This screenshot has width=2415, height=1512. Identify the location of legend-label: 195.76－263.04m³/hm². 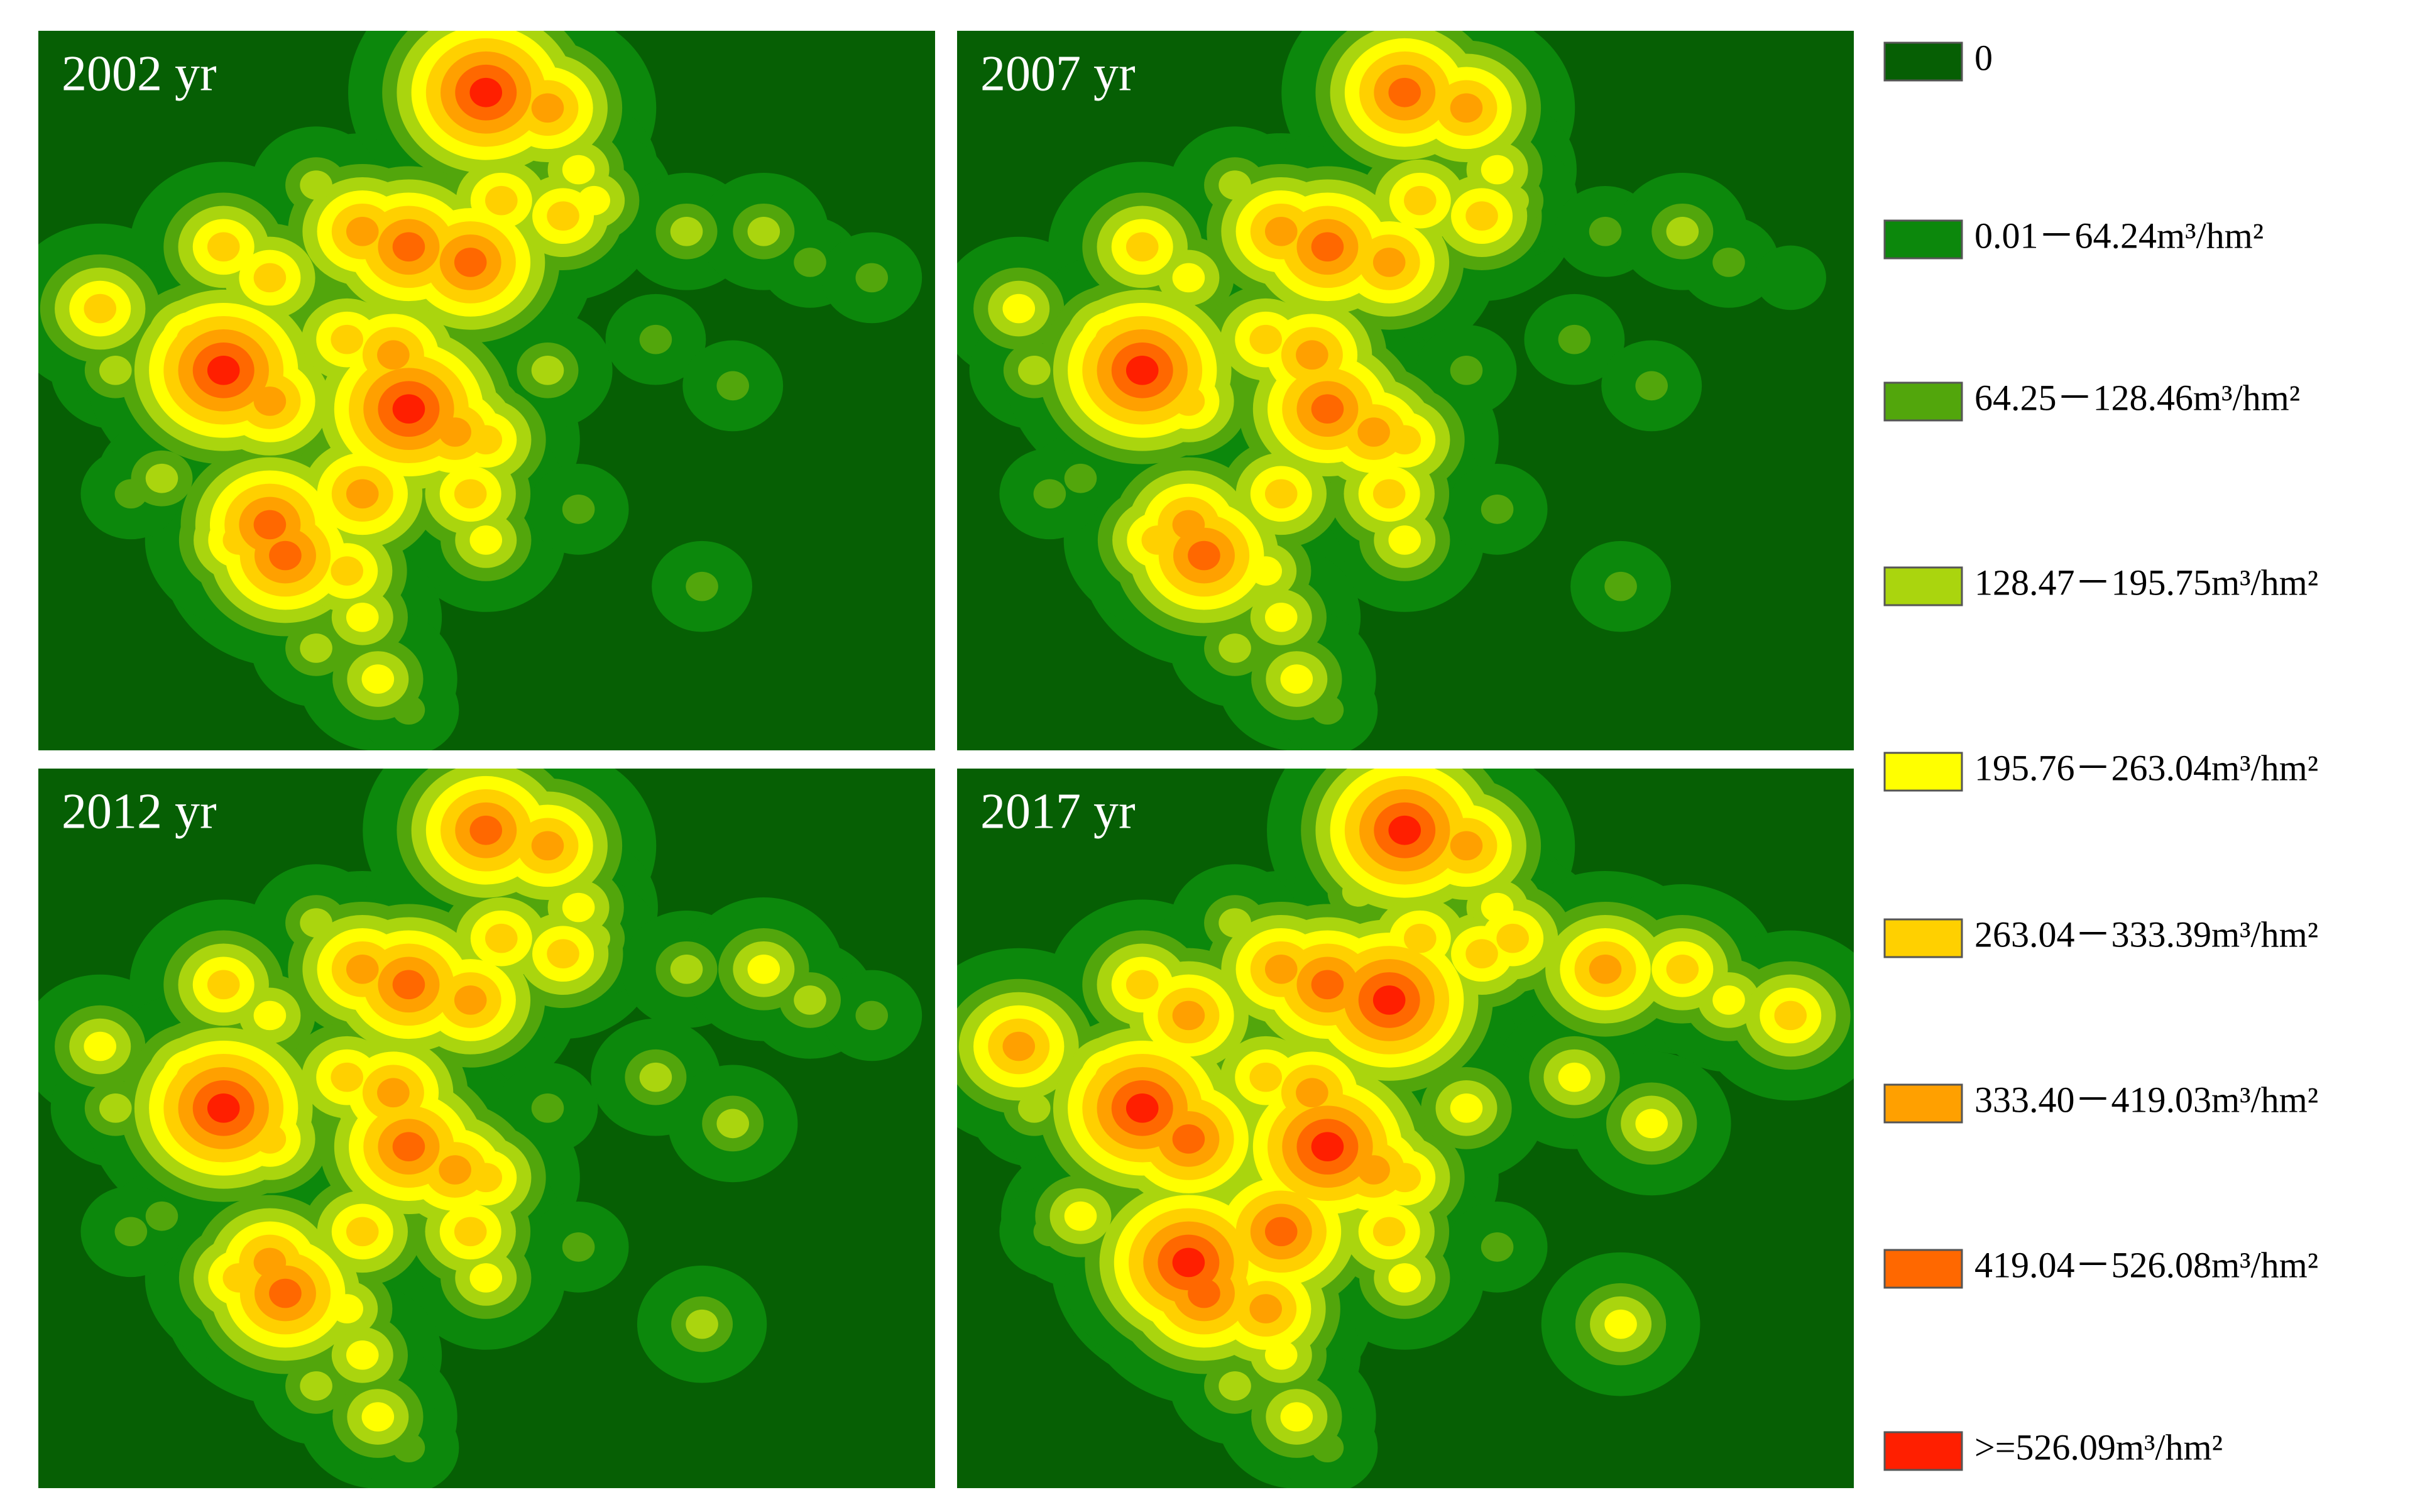
(2146, 767).